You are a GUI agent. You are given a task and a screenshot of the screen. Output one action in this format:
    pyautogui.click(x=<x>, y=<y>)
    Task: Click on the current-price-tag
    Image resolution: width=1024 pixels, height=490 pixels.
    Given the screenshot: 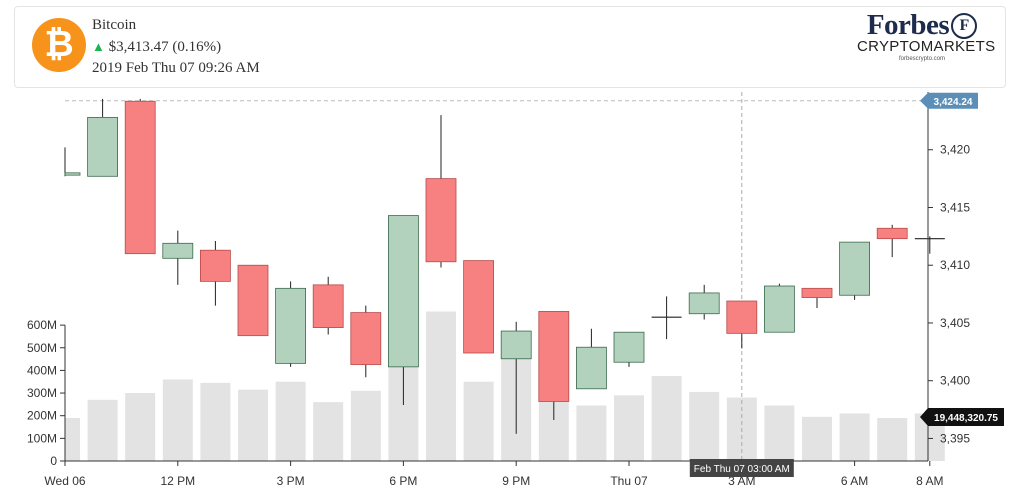 What is the action you would take?
    pyautogui.click(x=949, y=100)
    